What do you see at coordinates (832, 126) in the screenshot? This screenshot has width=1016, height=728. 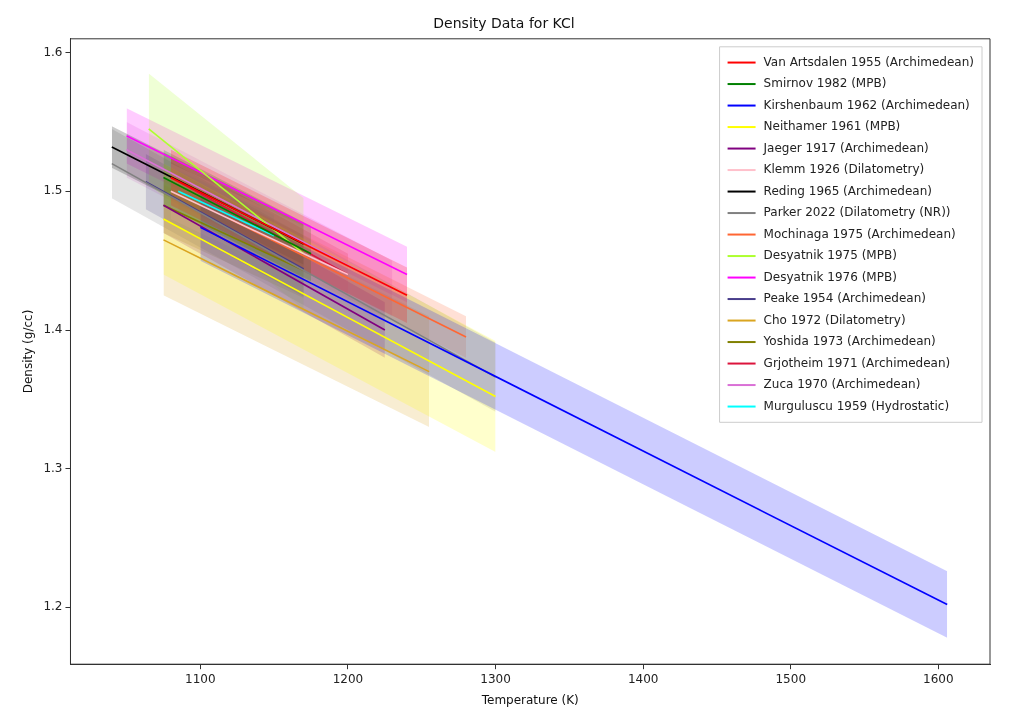 I see `legend-label: Neithamer 1961 (MPB)` at bounding box center [832, 126].